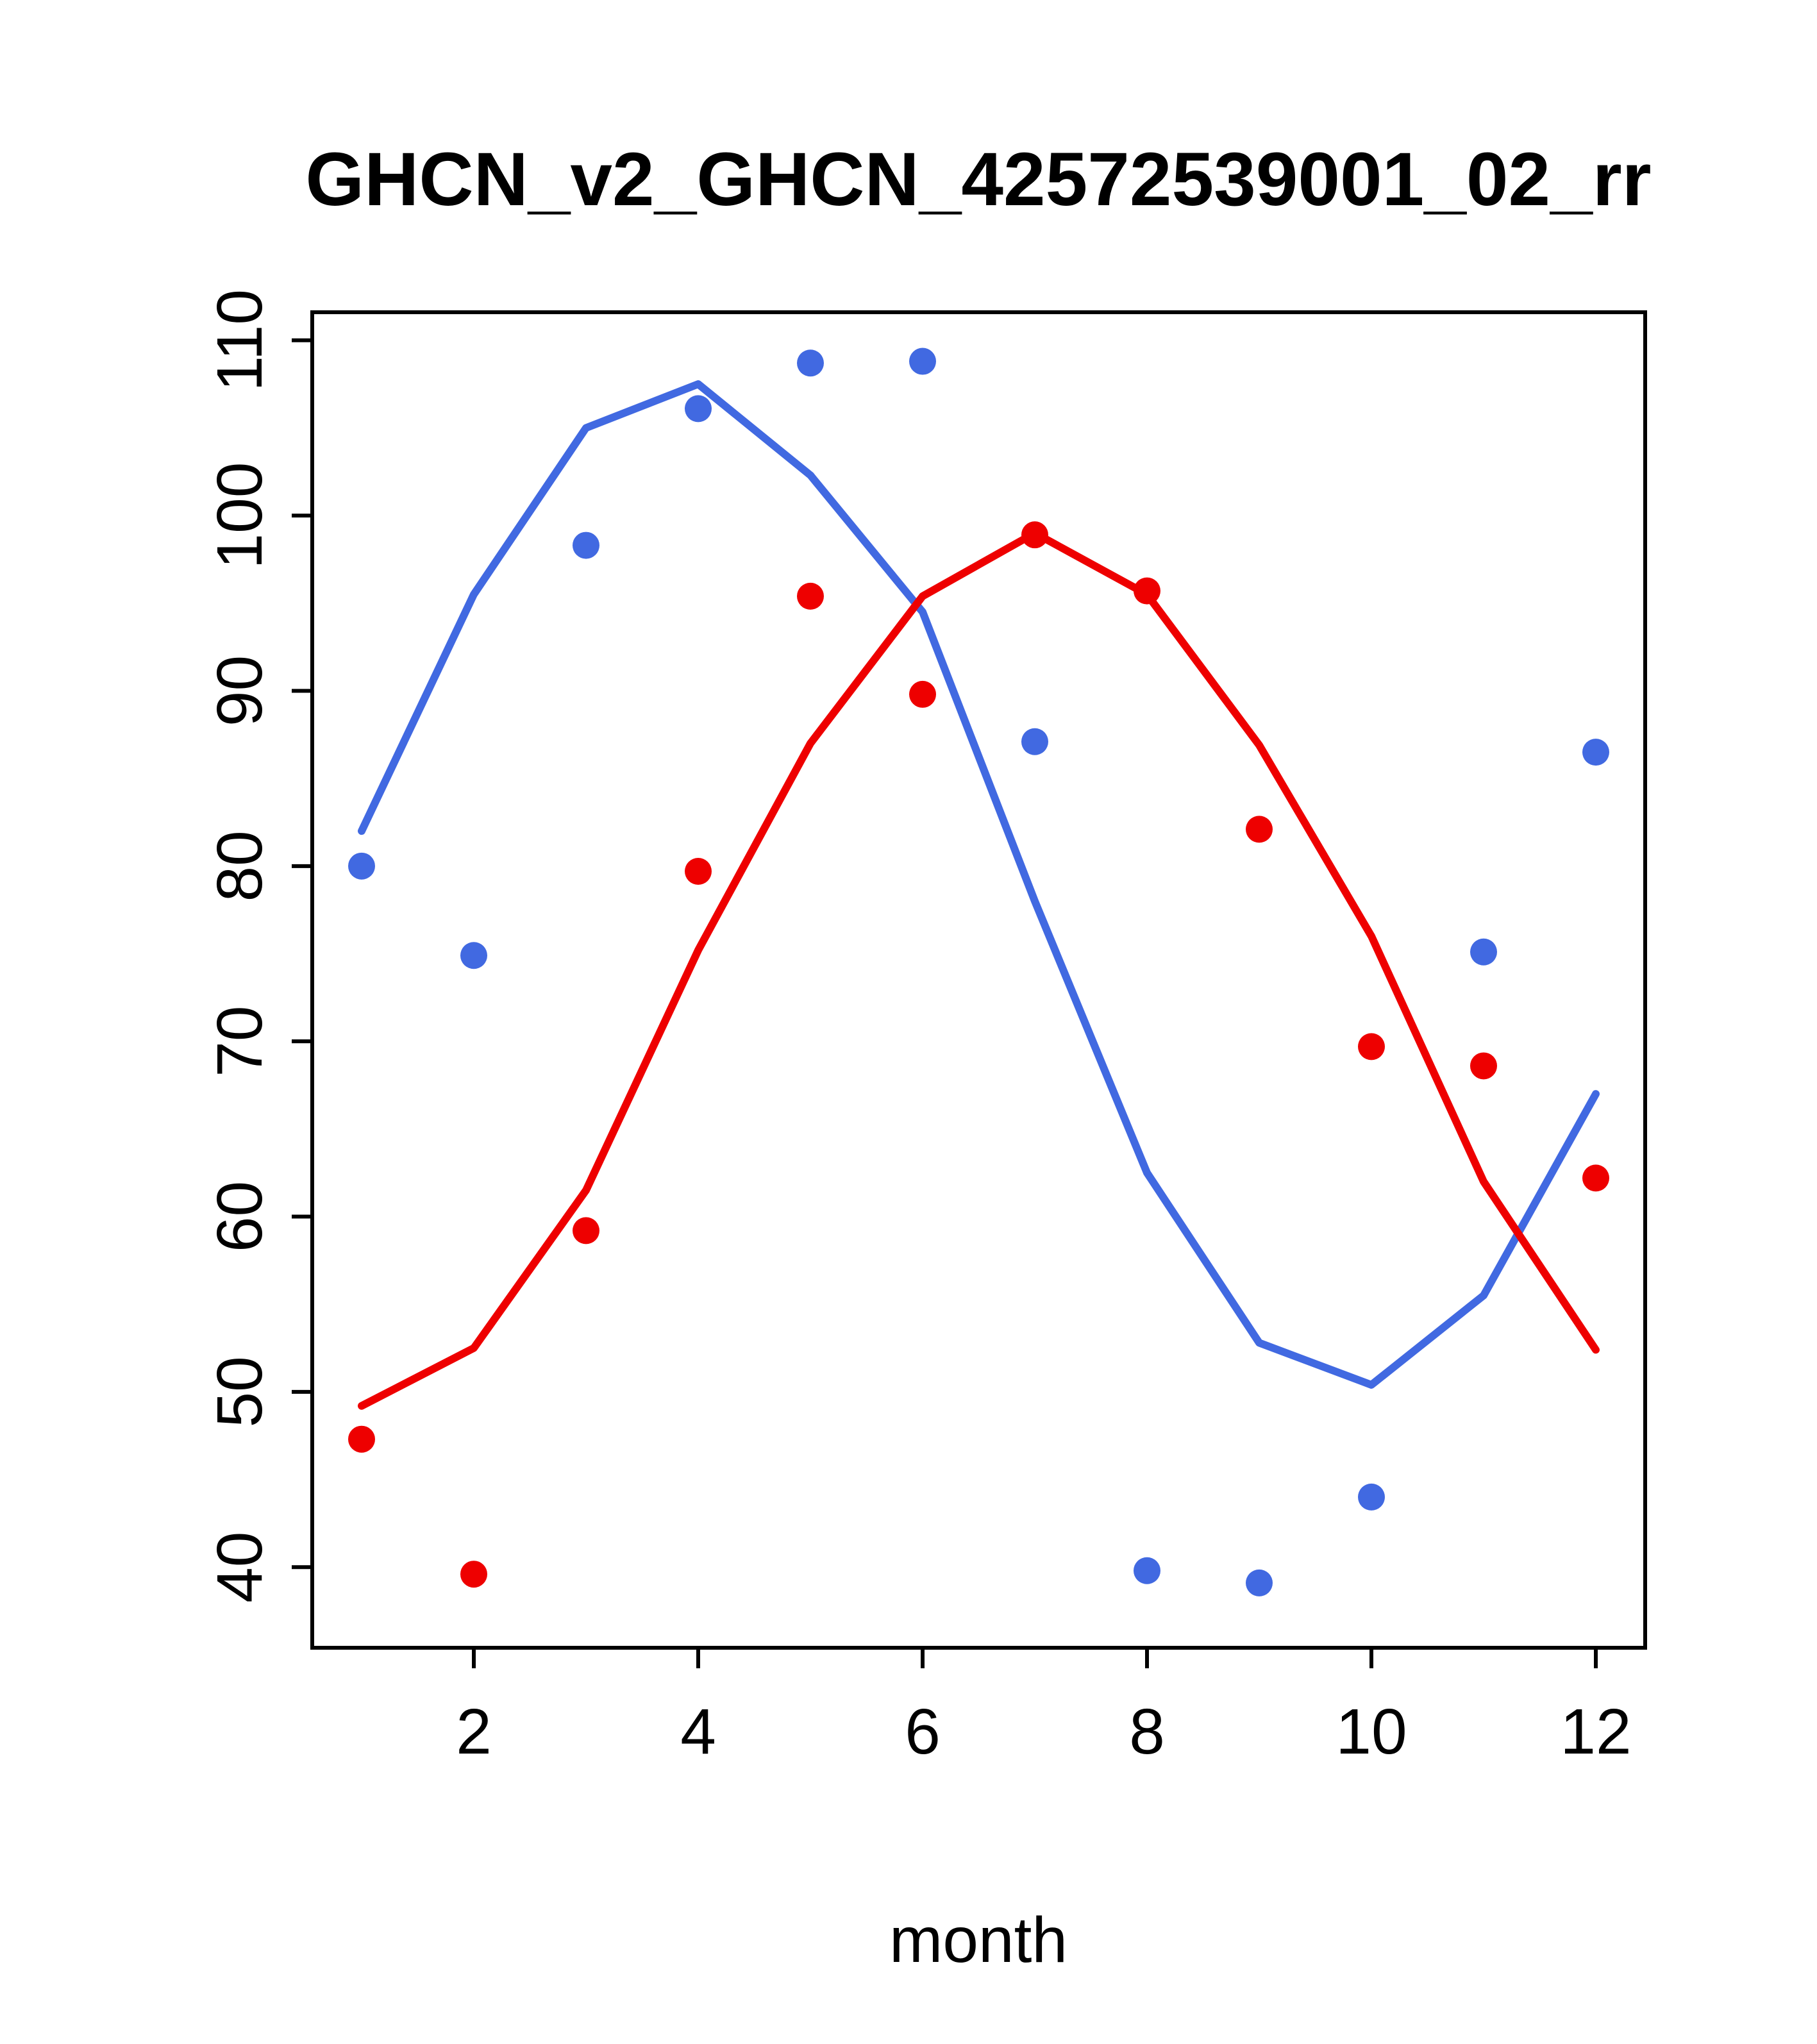 This screenshot has height=2044, width=1817. I want to click on x-tick-label: 6, so click(923, 1732).